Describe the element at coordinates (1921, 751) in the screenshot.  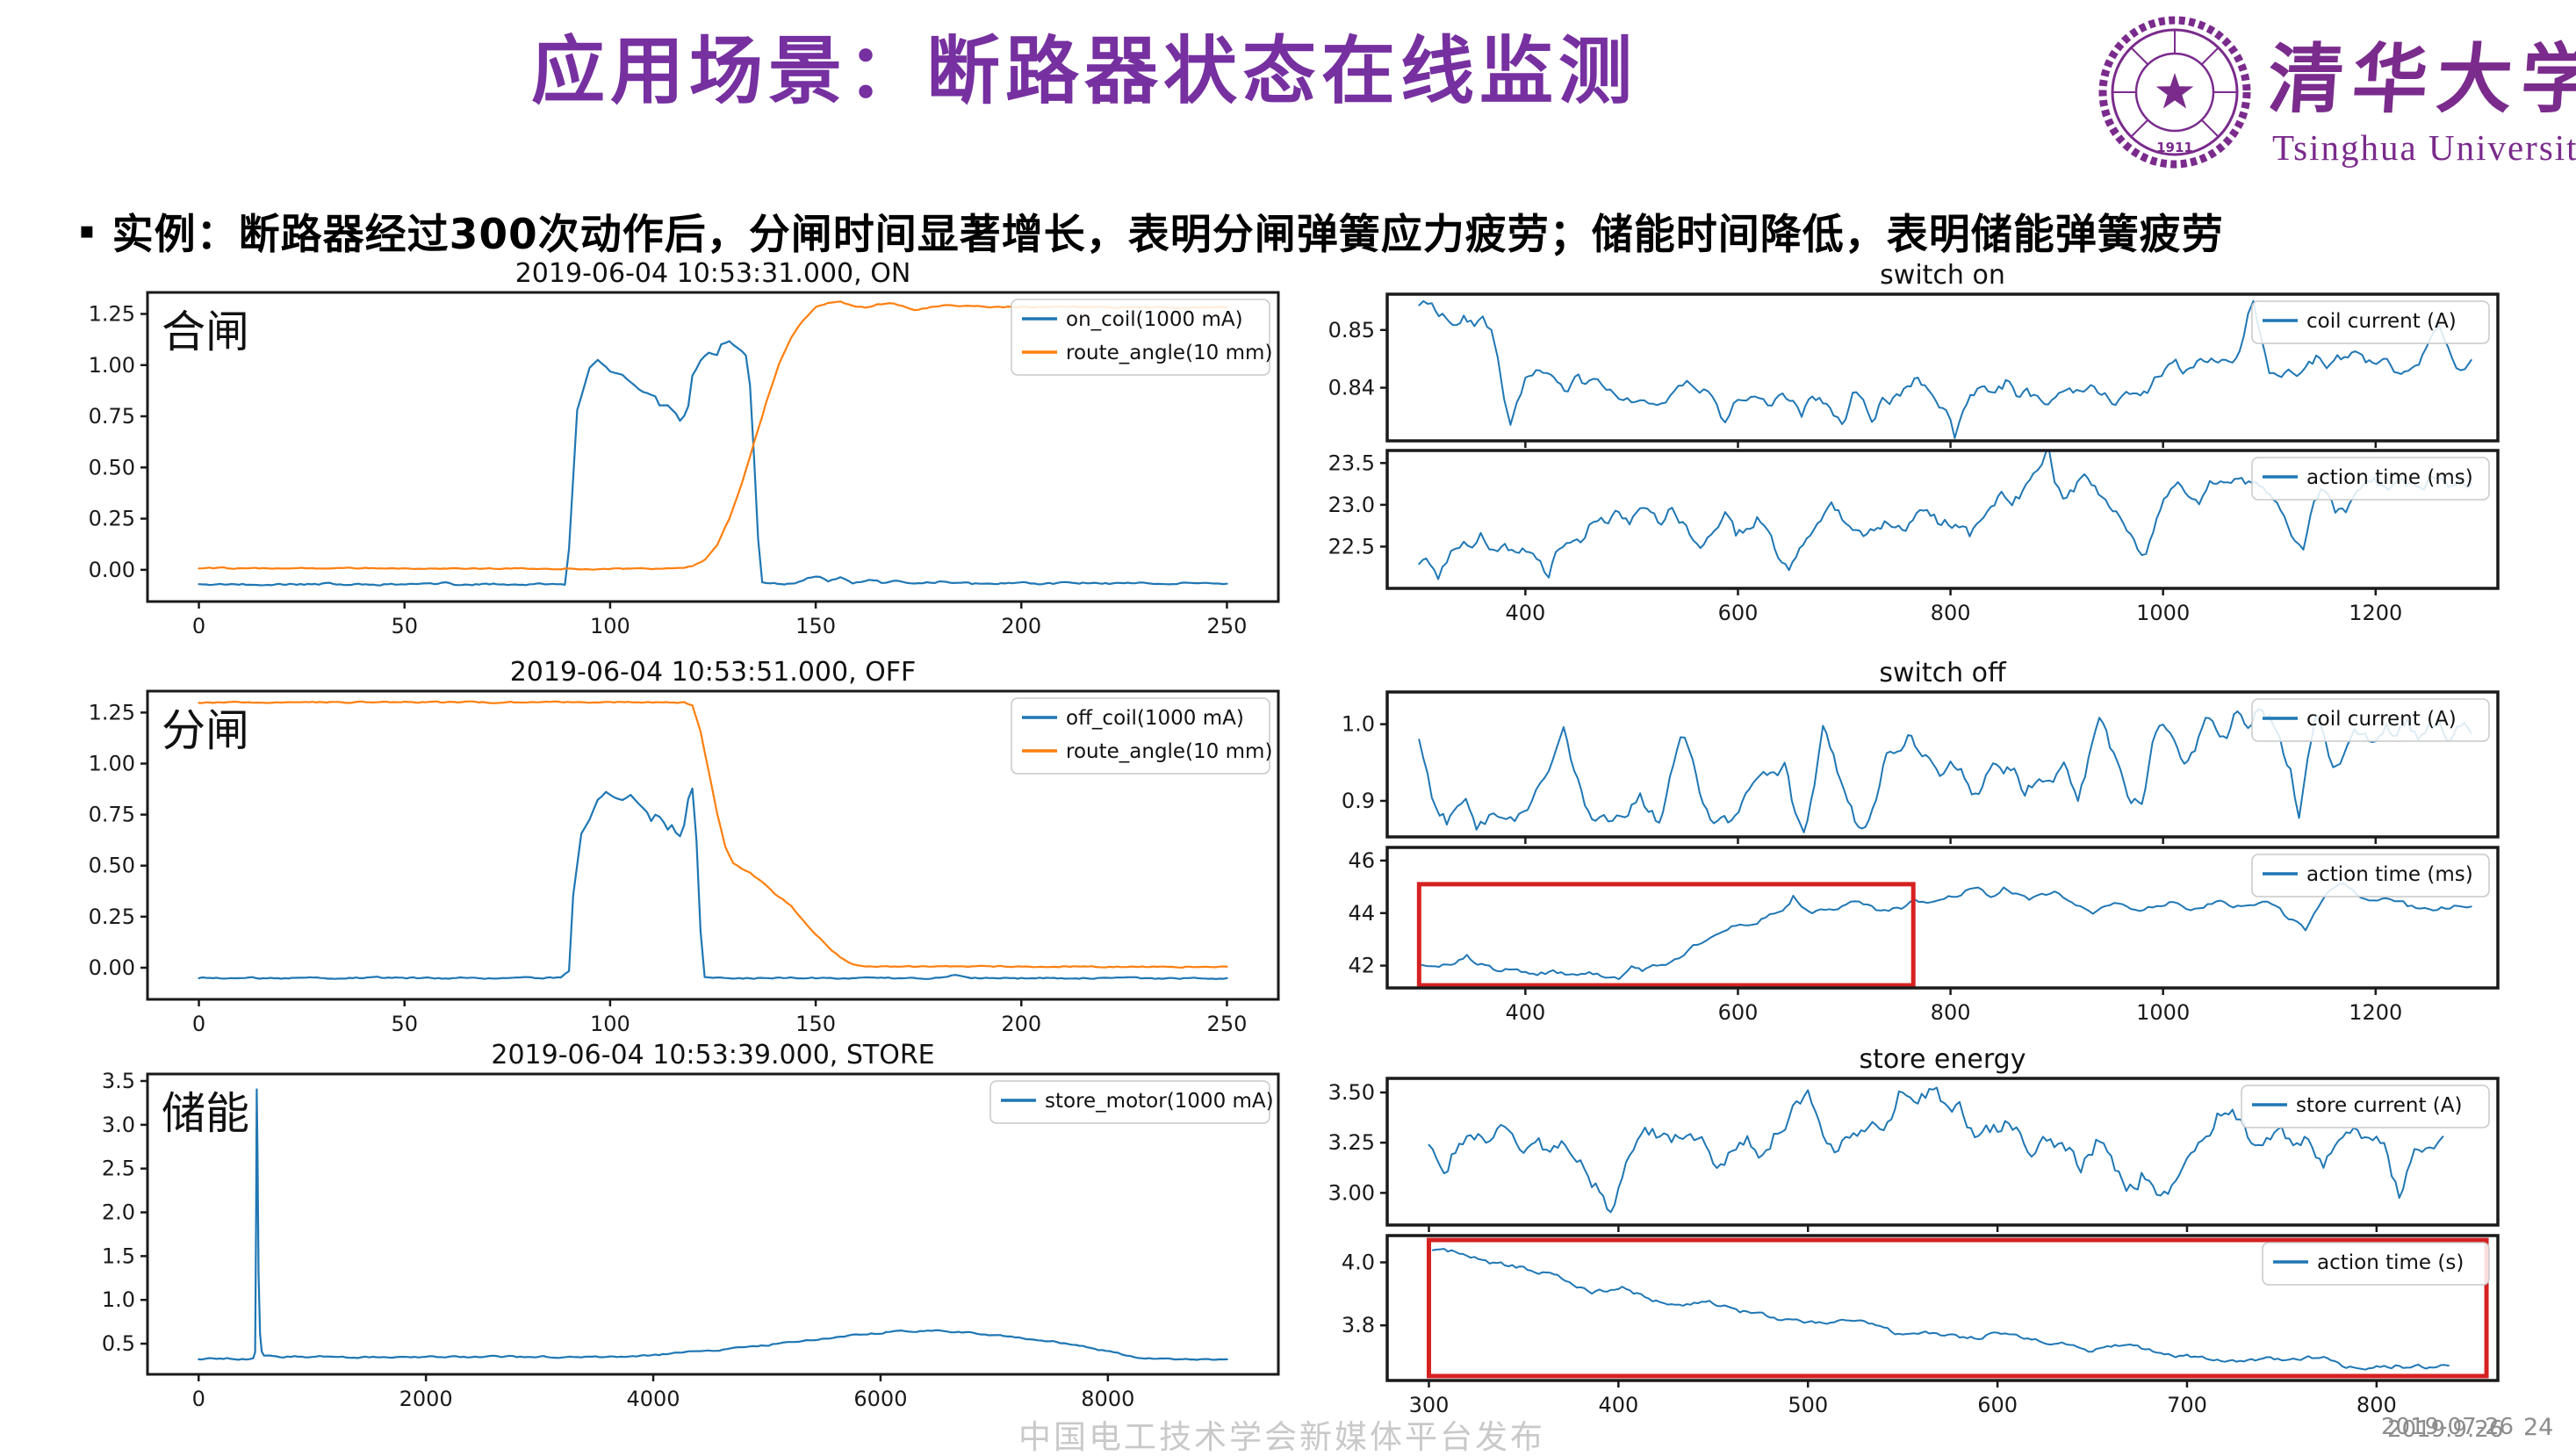
I see `chart-switch-off-coil-current: 0.9 1.0 switch off coil current (A)` at that location.